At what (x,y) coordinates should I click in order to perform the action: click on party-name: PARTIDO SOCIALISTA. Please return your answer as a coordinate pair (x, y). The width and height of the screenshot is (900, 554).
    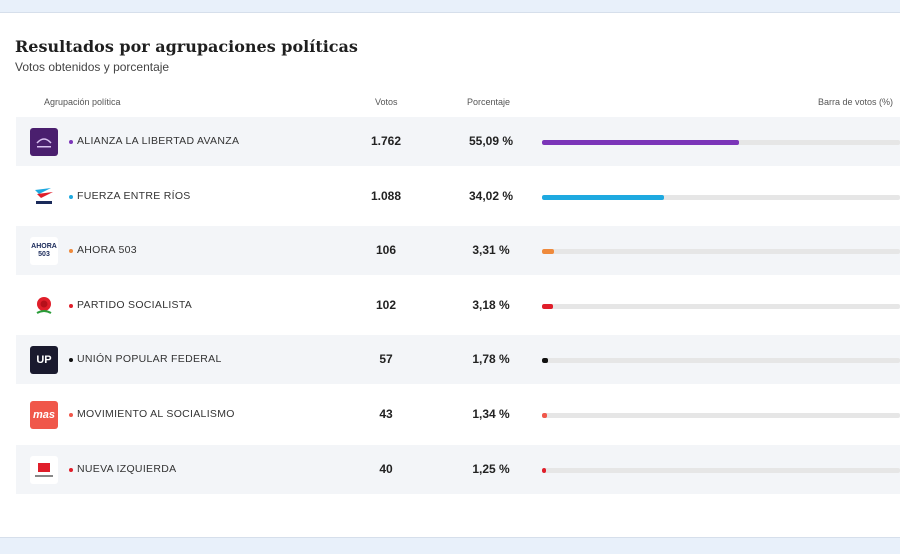
    Looking at the image, I should click on (135, 304).